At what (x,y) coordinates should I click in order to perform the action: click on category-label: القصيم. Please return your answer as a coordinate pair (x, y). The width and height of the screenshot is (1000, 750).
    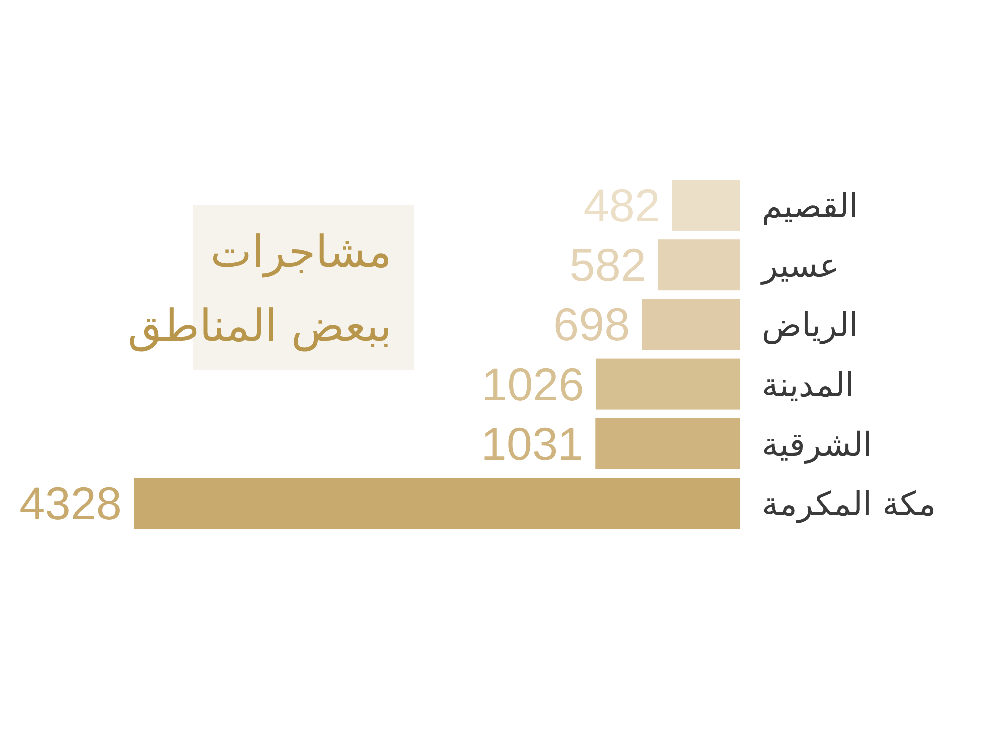
    Looking at the image, I should click on (810, 206).